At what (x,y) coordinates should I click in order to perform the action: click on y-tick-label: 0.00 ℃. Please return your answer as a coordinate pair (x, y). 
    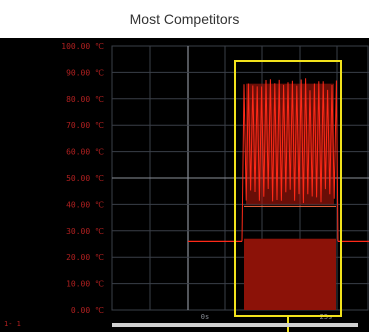
    Looking at the image, I should click on (87, 310).